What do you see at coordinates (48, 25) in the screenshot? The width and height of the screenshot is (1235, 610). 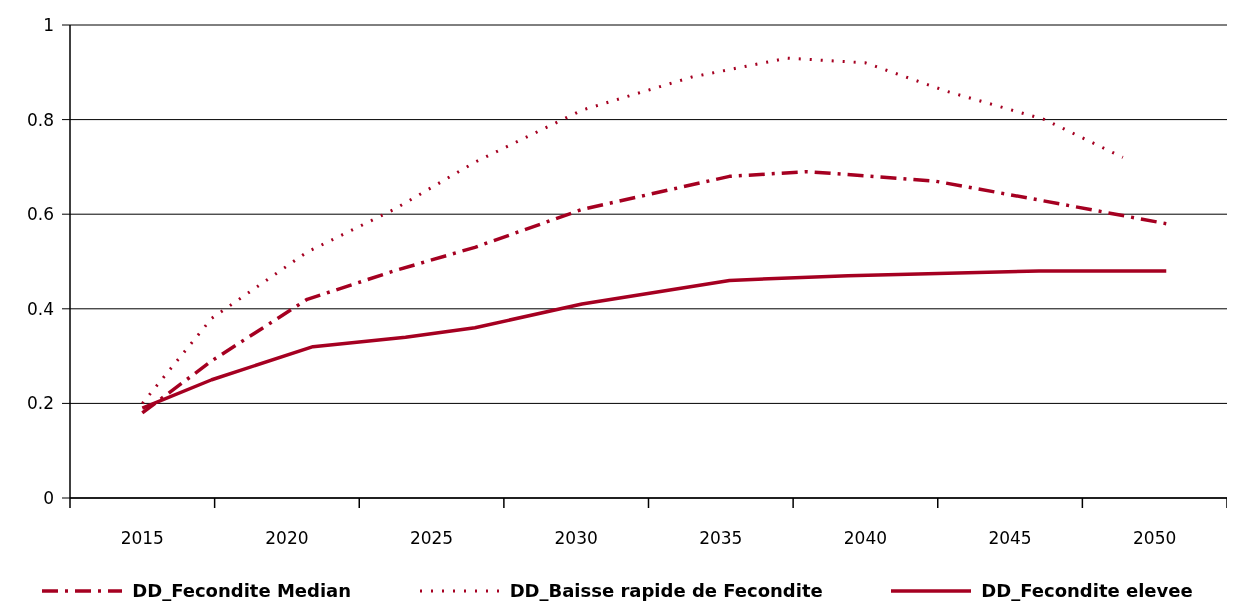 I see `y-tick-label: 1` at bounding box center [48, 25].